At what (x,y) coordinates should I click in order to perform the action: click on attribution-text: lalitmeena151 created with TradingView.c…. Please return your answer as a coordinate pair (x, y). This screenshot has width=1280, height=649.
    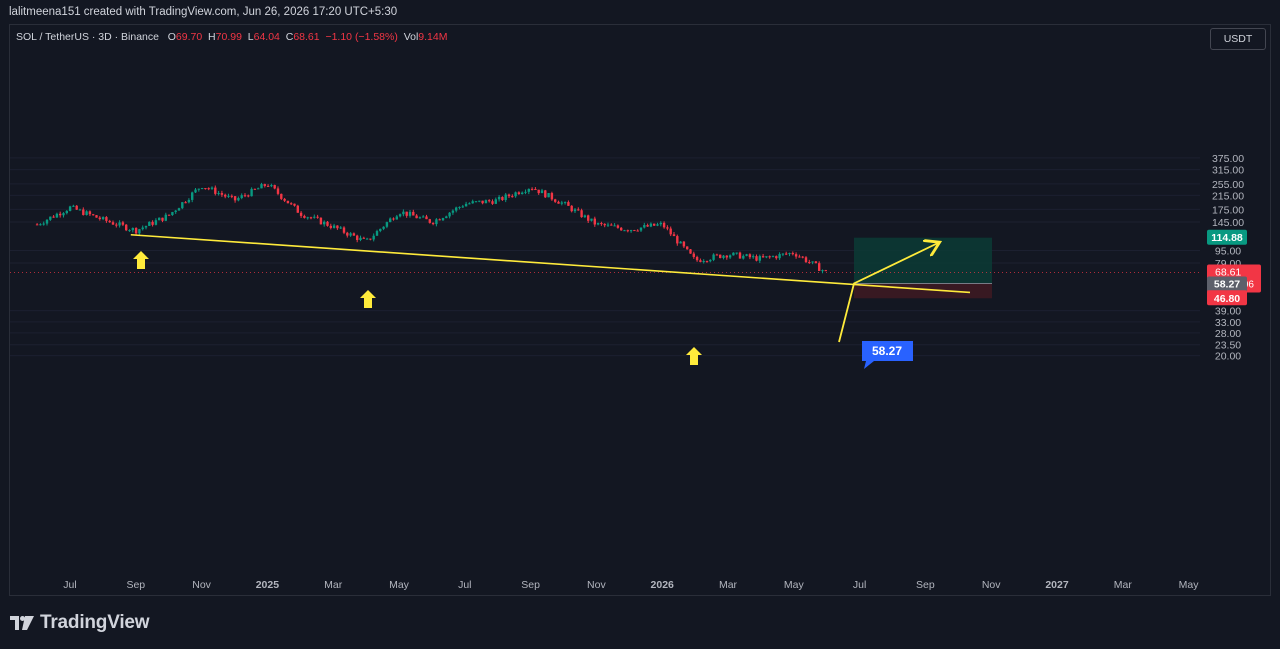
    Looking at the image, I should click on (203, 12).